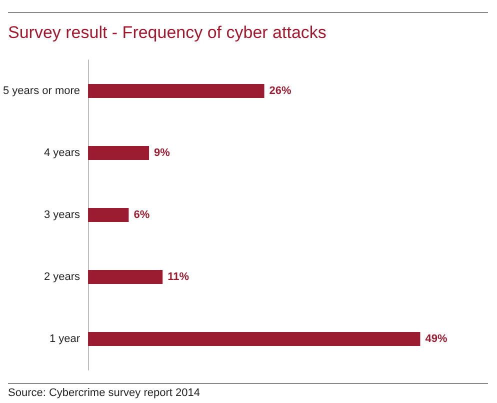 This screenshot has height=403, width=497. I want to click on source-note: Source: Cybercrime survey report 2014, so click(248, 391).